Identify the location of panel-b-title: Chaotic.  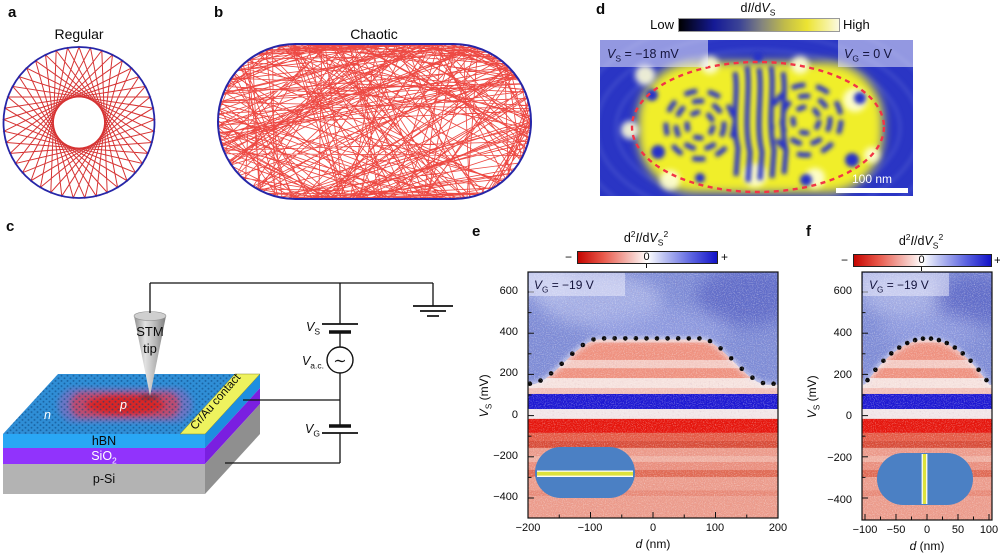
(374, 34).